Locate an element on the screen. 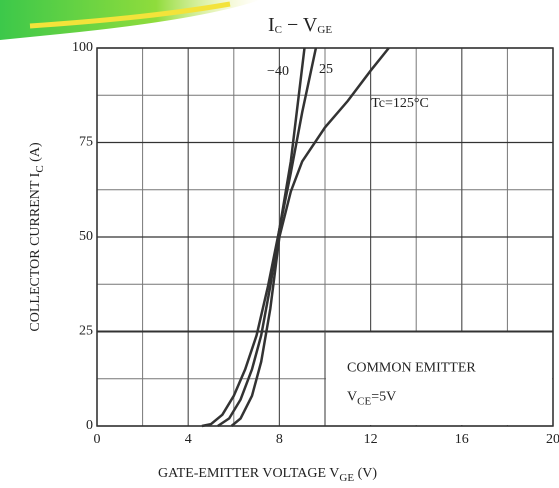 The image size is (559, 488). x-axis-label: GATE-EMITTER VOLTAGE VGE (V) is located at coordinates (267, 474).